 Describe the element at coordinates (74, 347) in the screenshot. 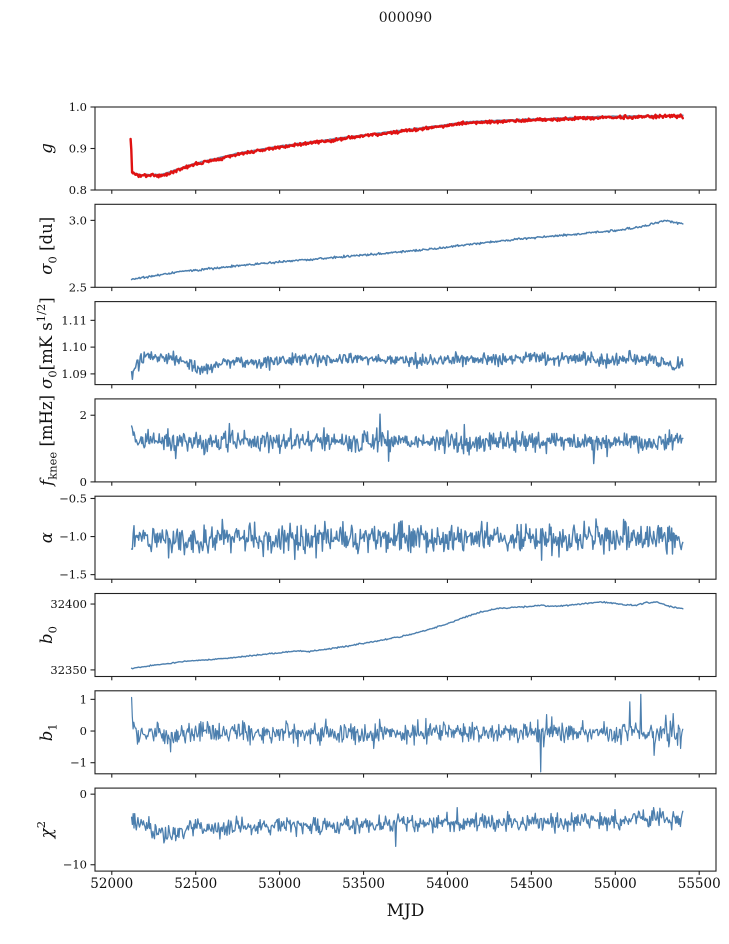

I see `y-tick-label: 1.10` at that location.